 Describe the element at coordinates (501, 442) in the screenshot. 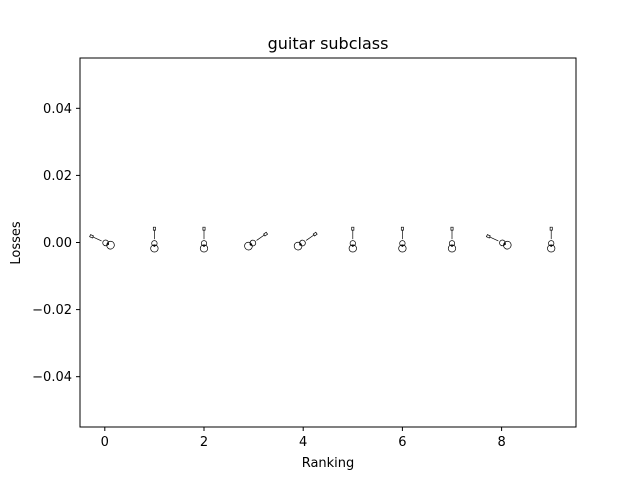

I see `x-tick-label: 8` at that location.